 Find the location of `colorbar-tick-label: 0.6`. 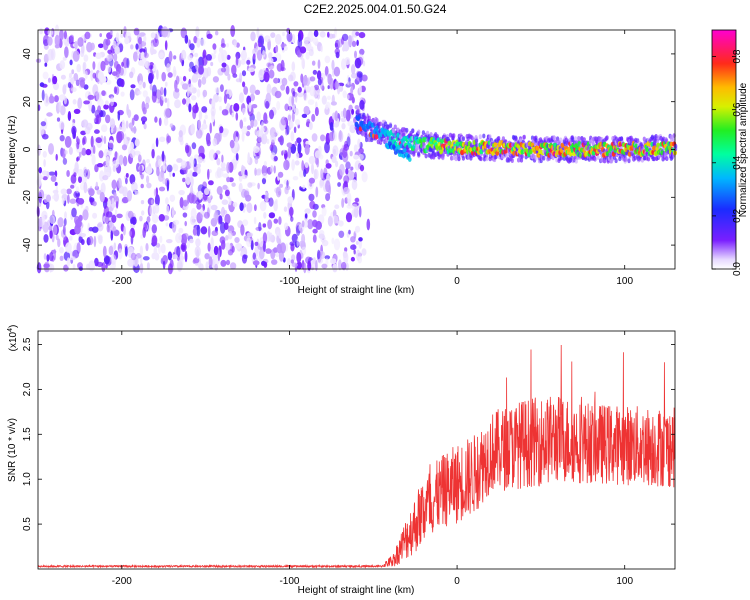

colorbar-tick-label: 0.6 is located at coordinates (737, 109).